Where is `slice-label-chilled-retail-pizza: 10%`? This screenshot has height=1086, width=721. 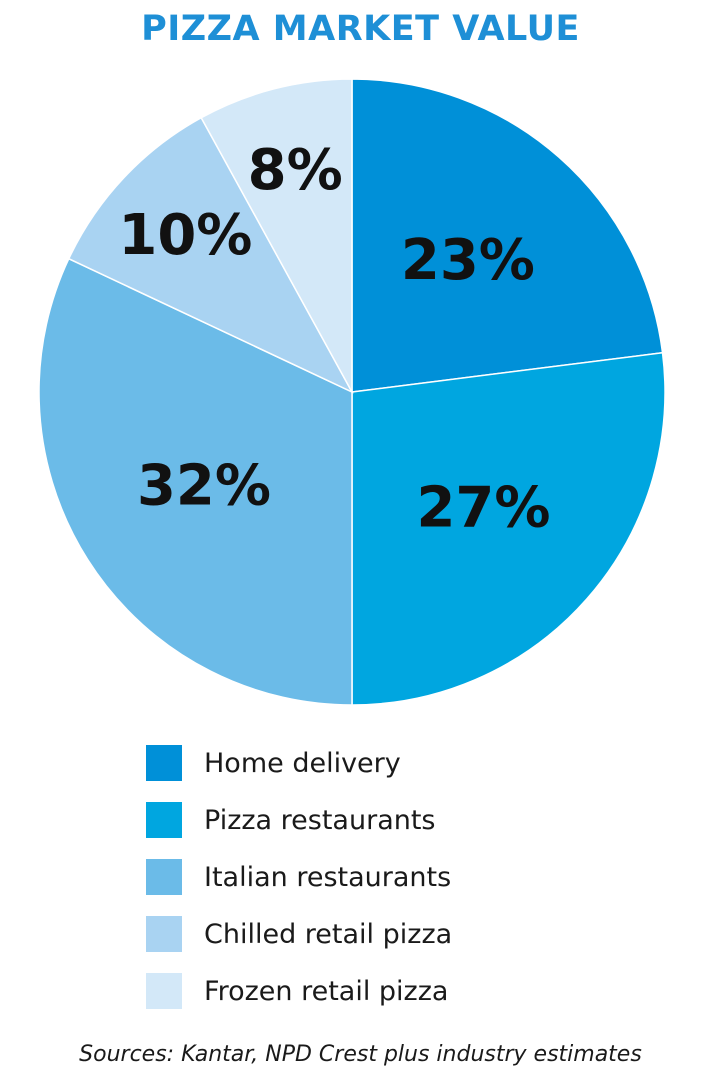 slice-label-chilled-retail-pizza: 10% is located at coordinates (185, 235).